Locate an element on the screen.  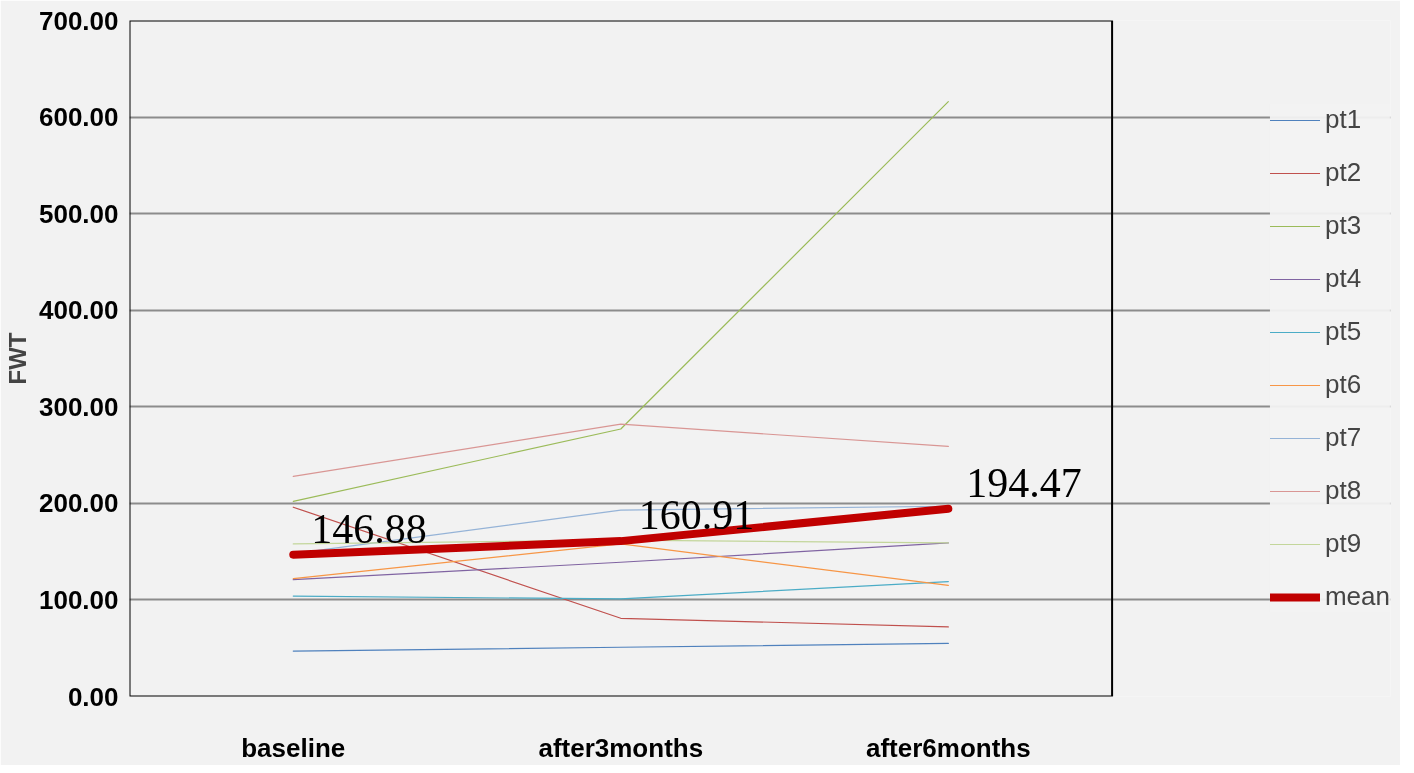
y-tick-label: 600.00 is located at coordinates (78, 117).